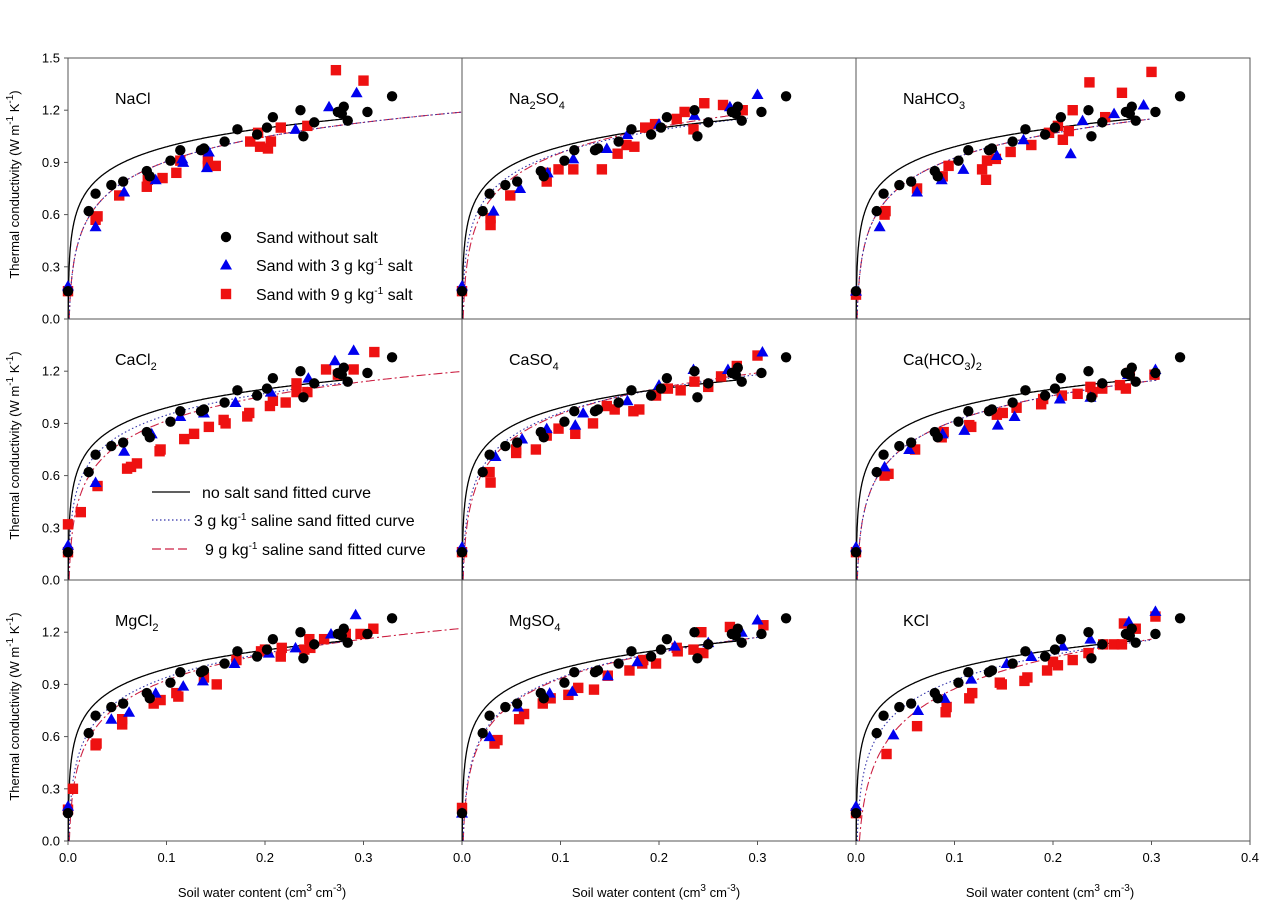 The width and height of the screenshot is (1280, 905). What do you see at coordinates (363, 857) in the screenshot?
I see `x-tick-label: 0.3` at bounding box center [363, 857].